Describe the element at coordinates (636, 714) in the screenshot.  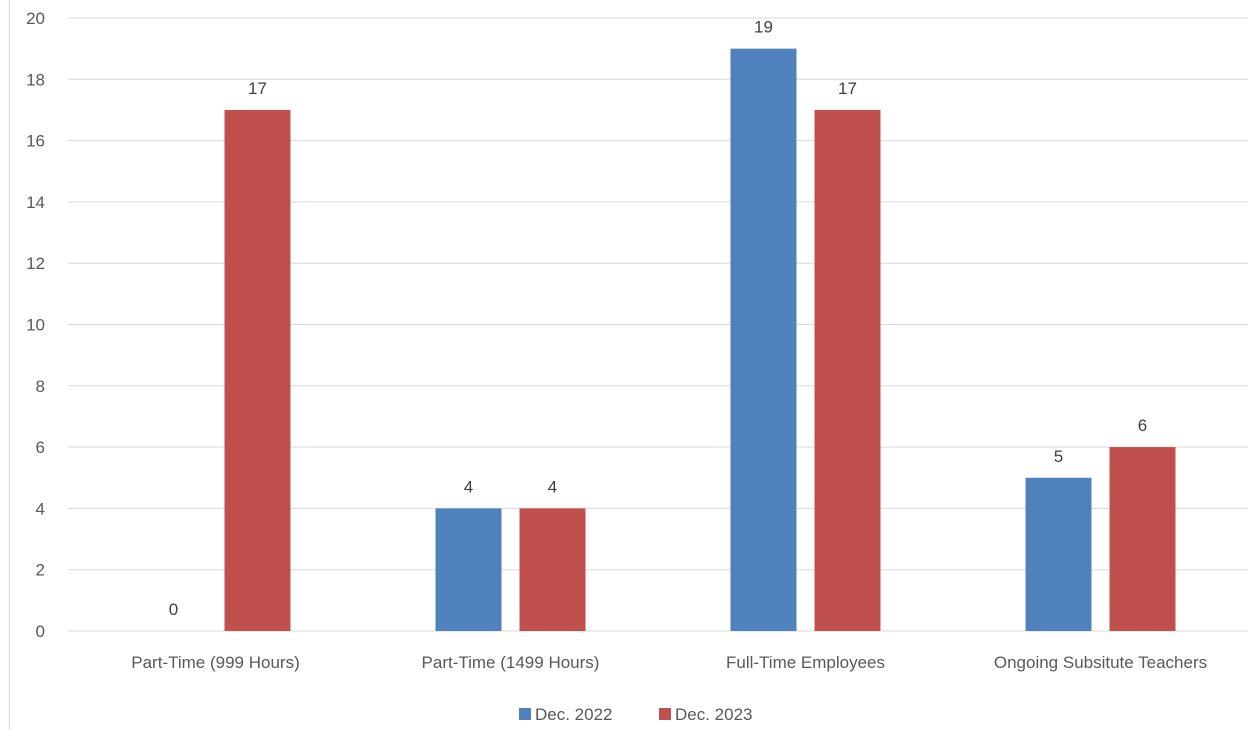
I see `legend: Dec. 2022 Dec. 2023` at that location.